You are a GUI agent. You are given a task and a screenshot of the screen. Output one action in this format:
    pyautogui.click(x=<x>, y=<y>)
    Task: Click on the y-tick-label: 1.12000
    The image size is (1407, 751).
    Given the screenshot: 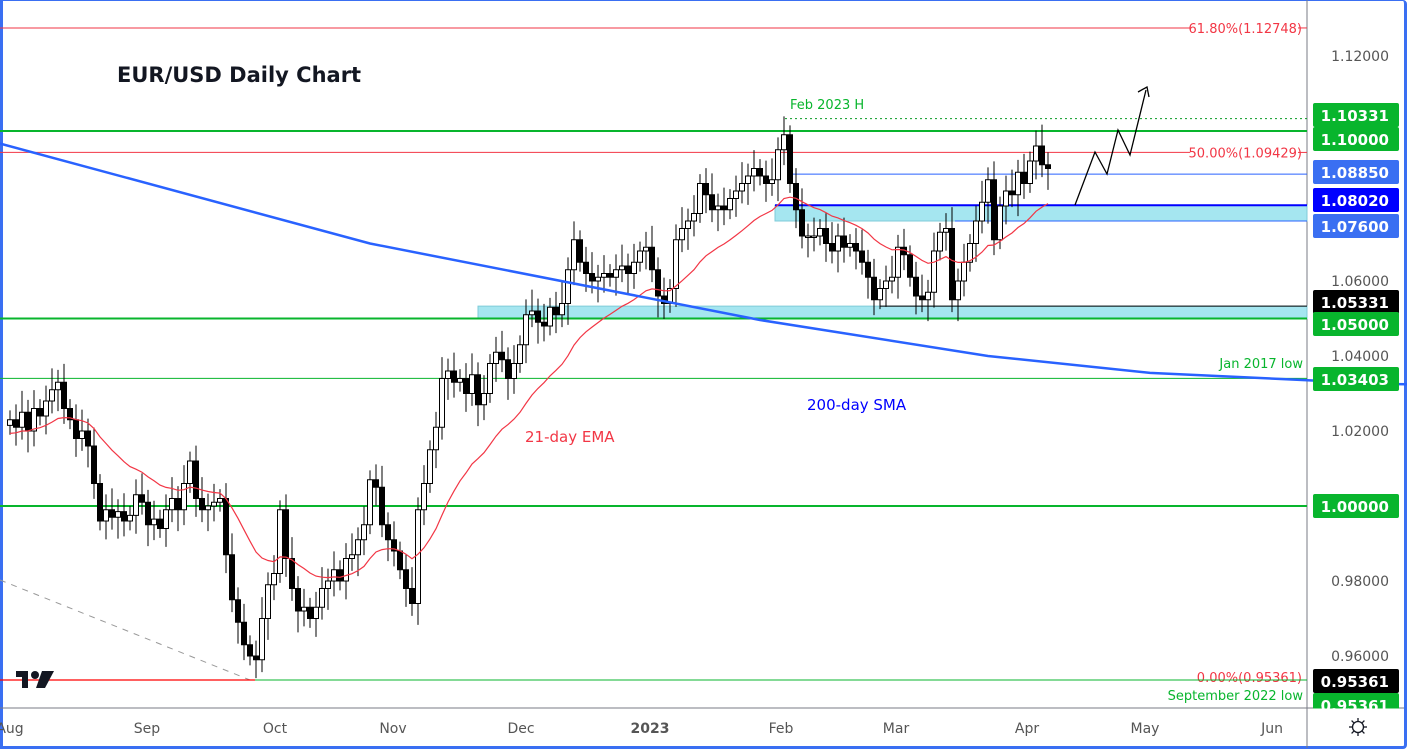 What is the action you would take?
    pyautogui.click(x=1360, y=57)
    